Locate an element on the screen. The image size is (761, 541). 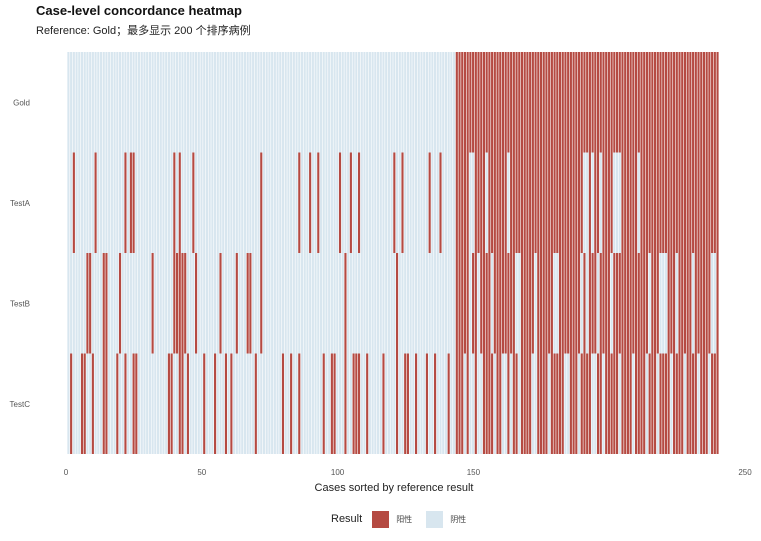
row-label-TestC: TestC is located at coordinates (20, 404).